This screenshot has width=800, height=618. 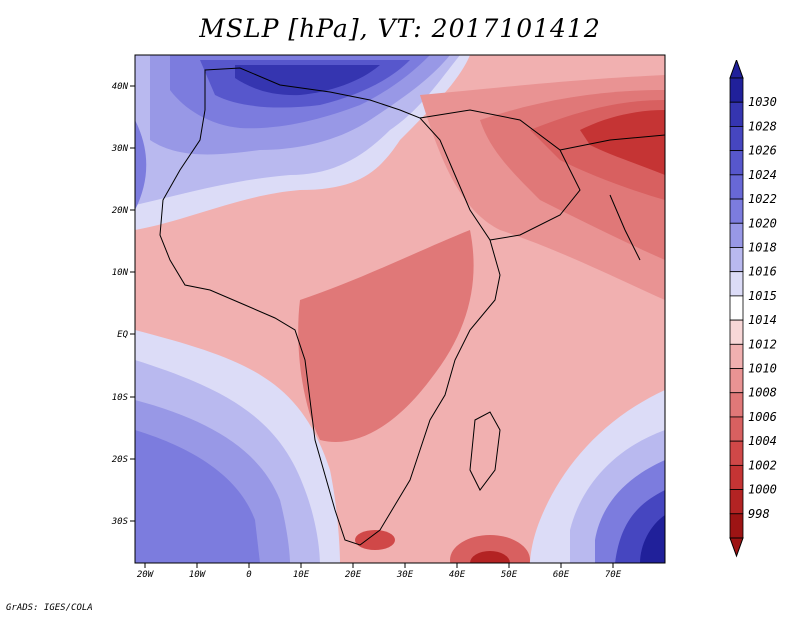 I want to click on lon-label: 20W, so click(x=146, y=575).